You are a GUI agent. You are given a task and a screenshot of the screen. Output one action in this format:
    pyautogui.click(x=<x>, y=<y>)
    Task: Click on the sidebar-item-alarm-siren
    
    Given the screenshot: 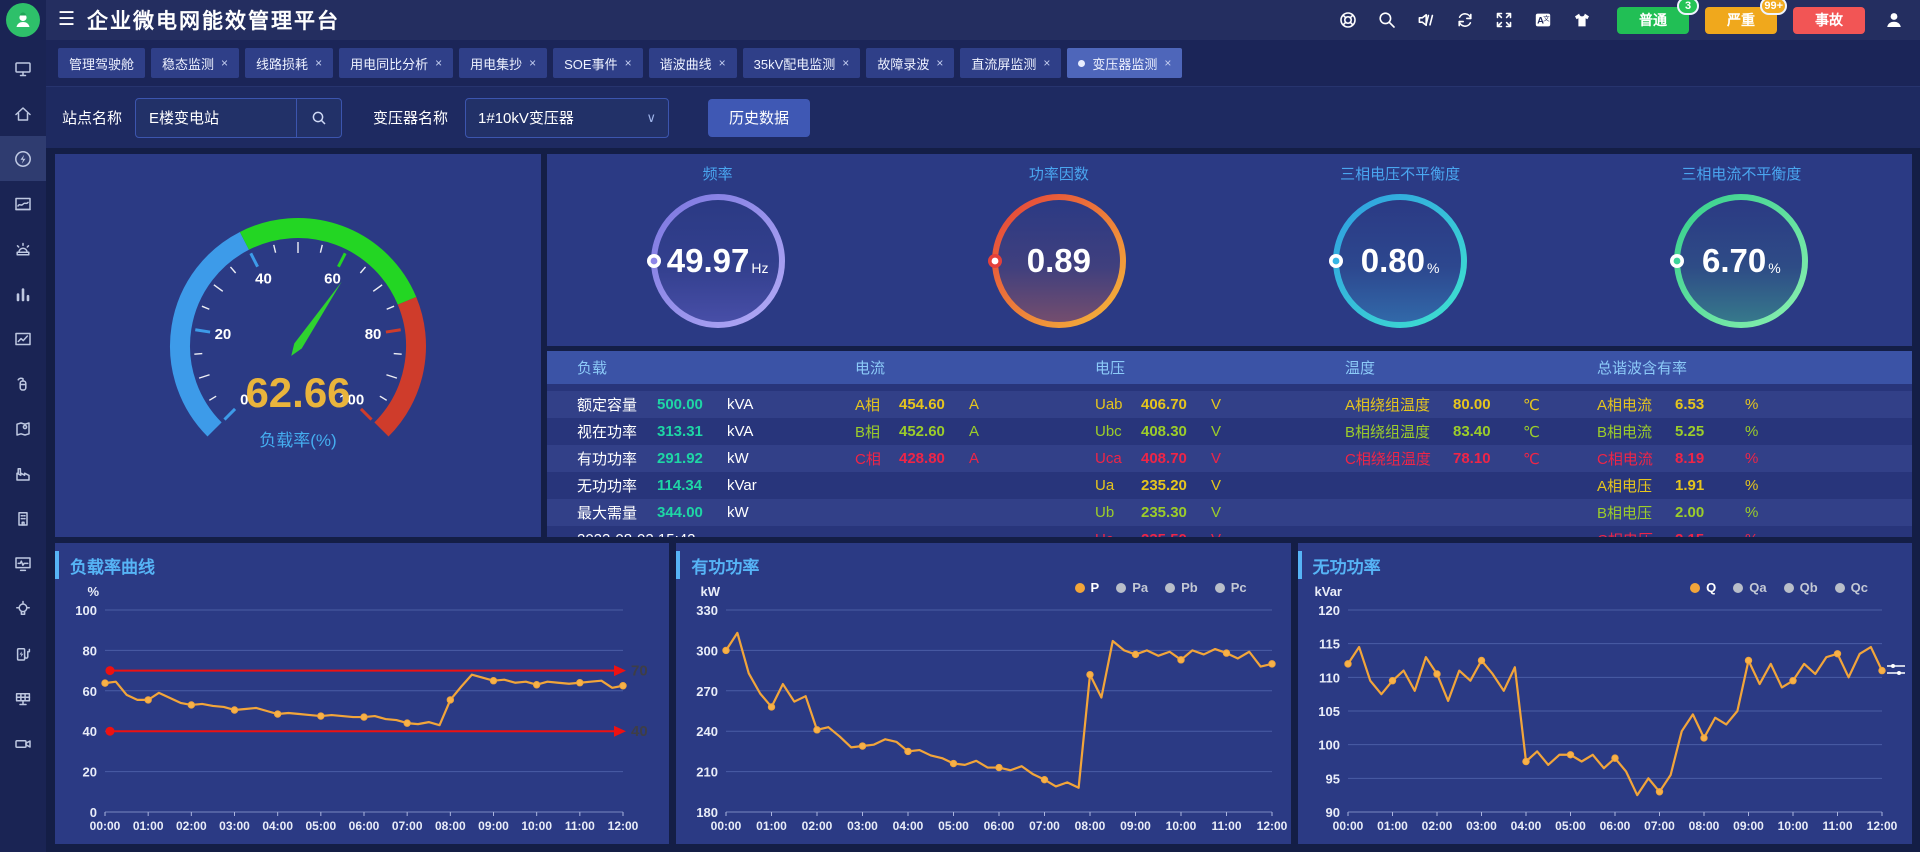 What is the action you would take?
    pyautogui.click(x=23, y=248)
    